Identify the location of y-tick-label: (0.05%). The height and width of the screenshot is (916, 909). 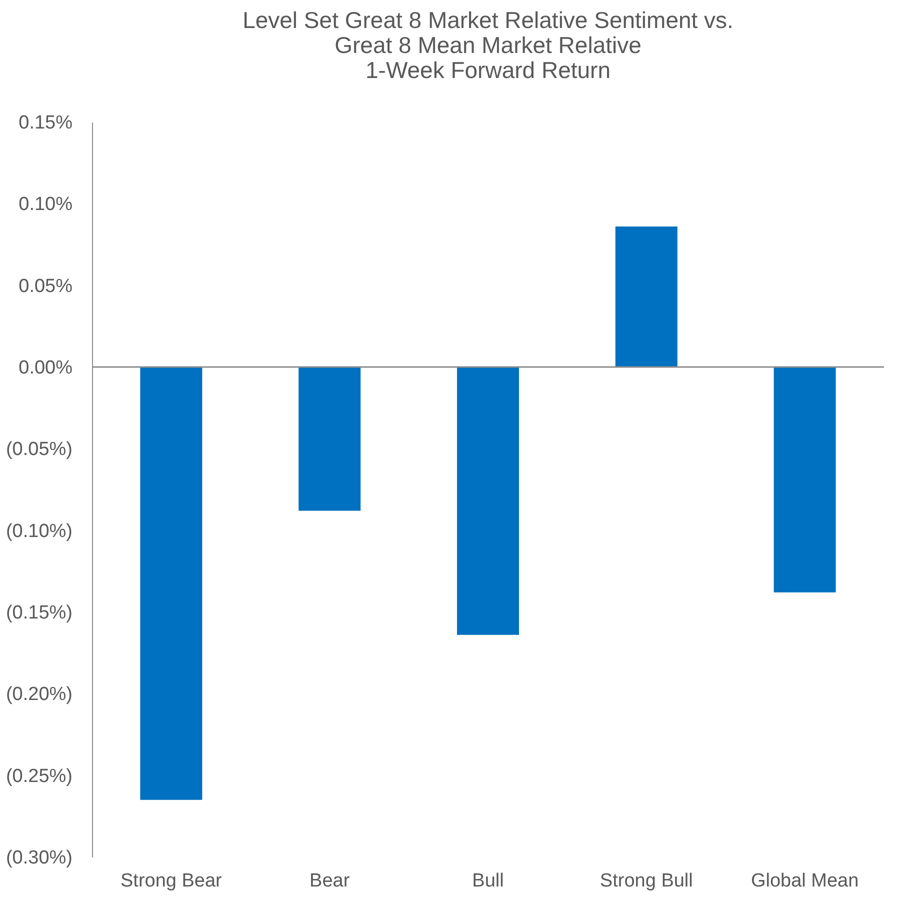
(39, 449).